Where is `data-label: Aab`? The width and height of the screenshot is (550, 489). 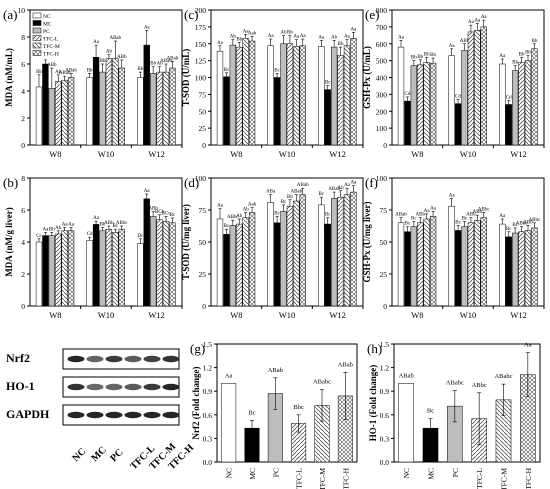
data-label: Aab is located at coordinates (252, 204).